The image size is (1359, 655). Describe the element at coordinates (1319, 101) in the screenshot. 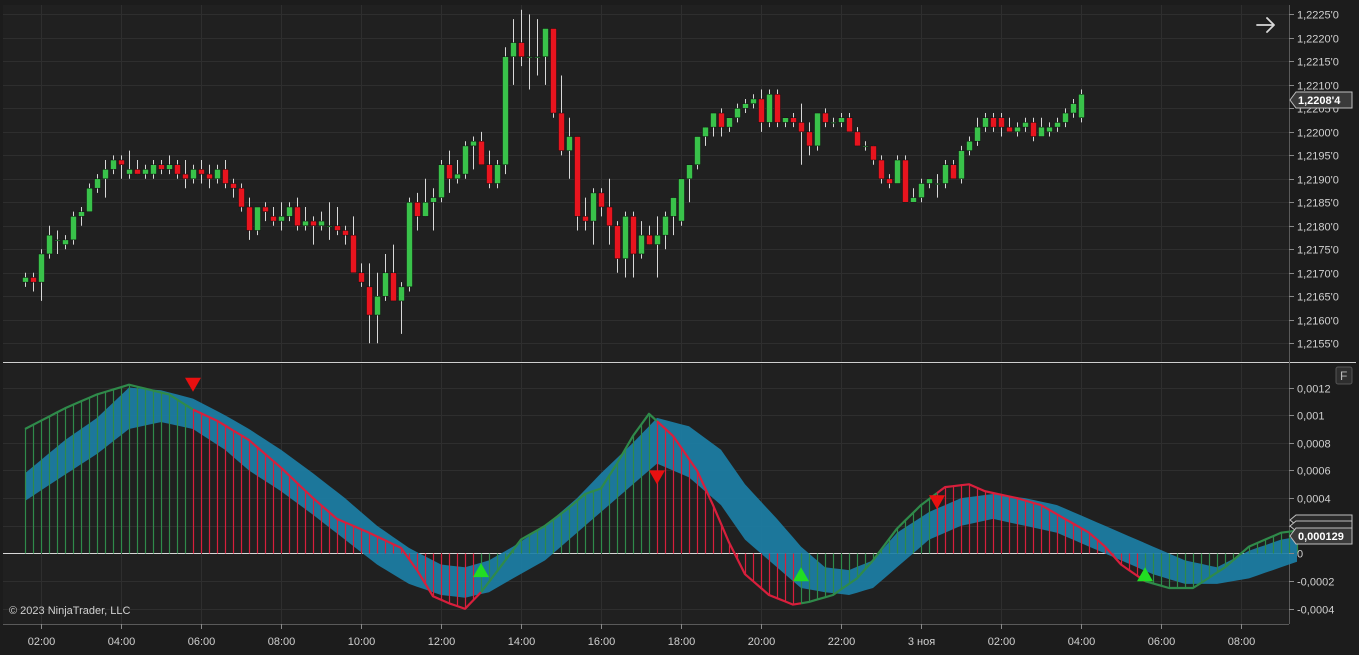

I see `price-tag-label: 1,2208'4` at that location.